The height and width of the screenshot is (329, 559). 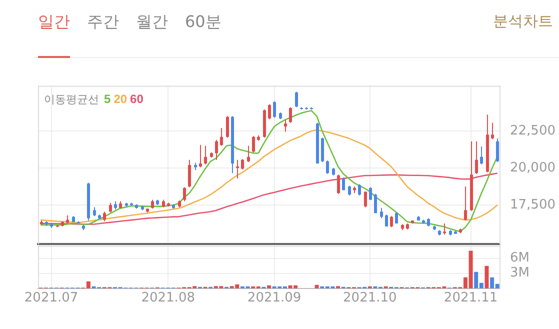 What do you see at coordinates (520, 258) in the screenshot?
I see `y-tick-label: 6M` at bounding box center [520, 258].